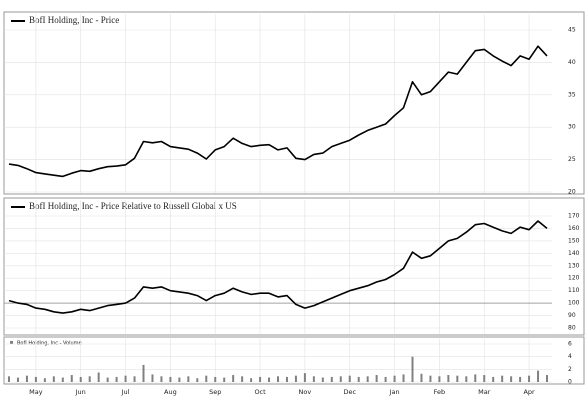 The width and height of the screenshot is (588, 402). What do you see at coordinates (74, 20) in the screenshot?
I see `legend-label: BofI Holding, Inc - Price` at bounding box center [74, 20].